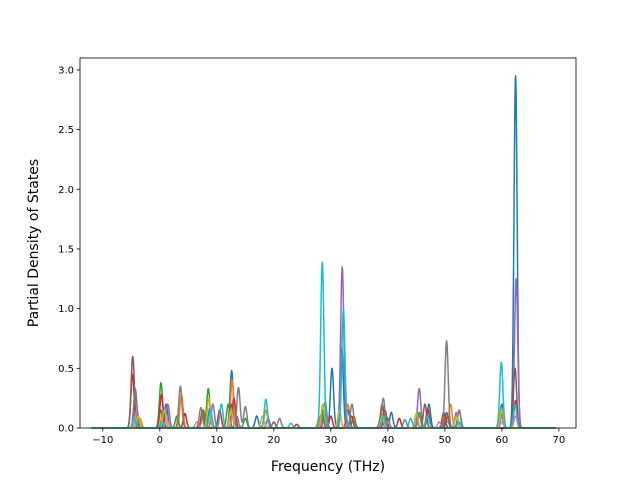 This screenshot has height=480, width=640. What do you see at coordinates (66, 429) in the screenshot?
I see `y-tick-label: 0.0` at bounding box center [66, 429].